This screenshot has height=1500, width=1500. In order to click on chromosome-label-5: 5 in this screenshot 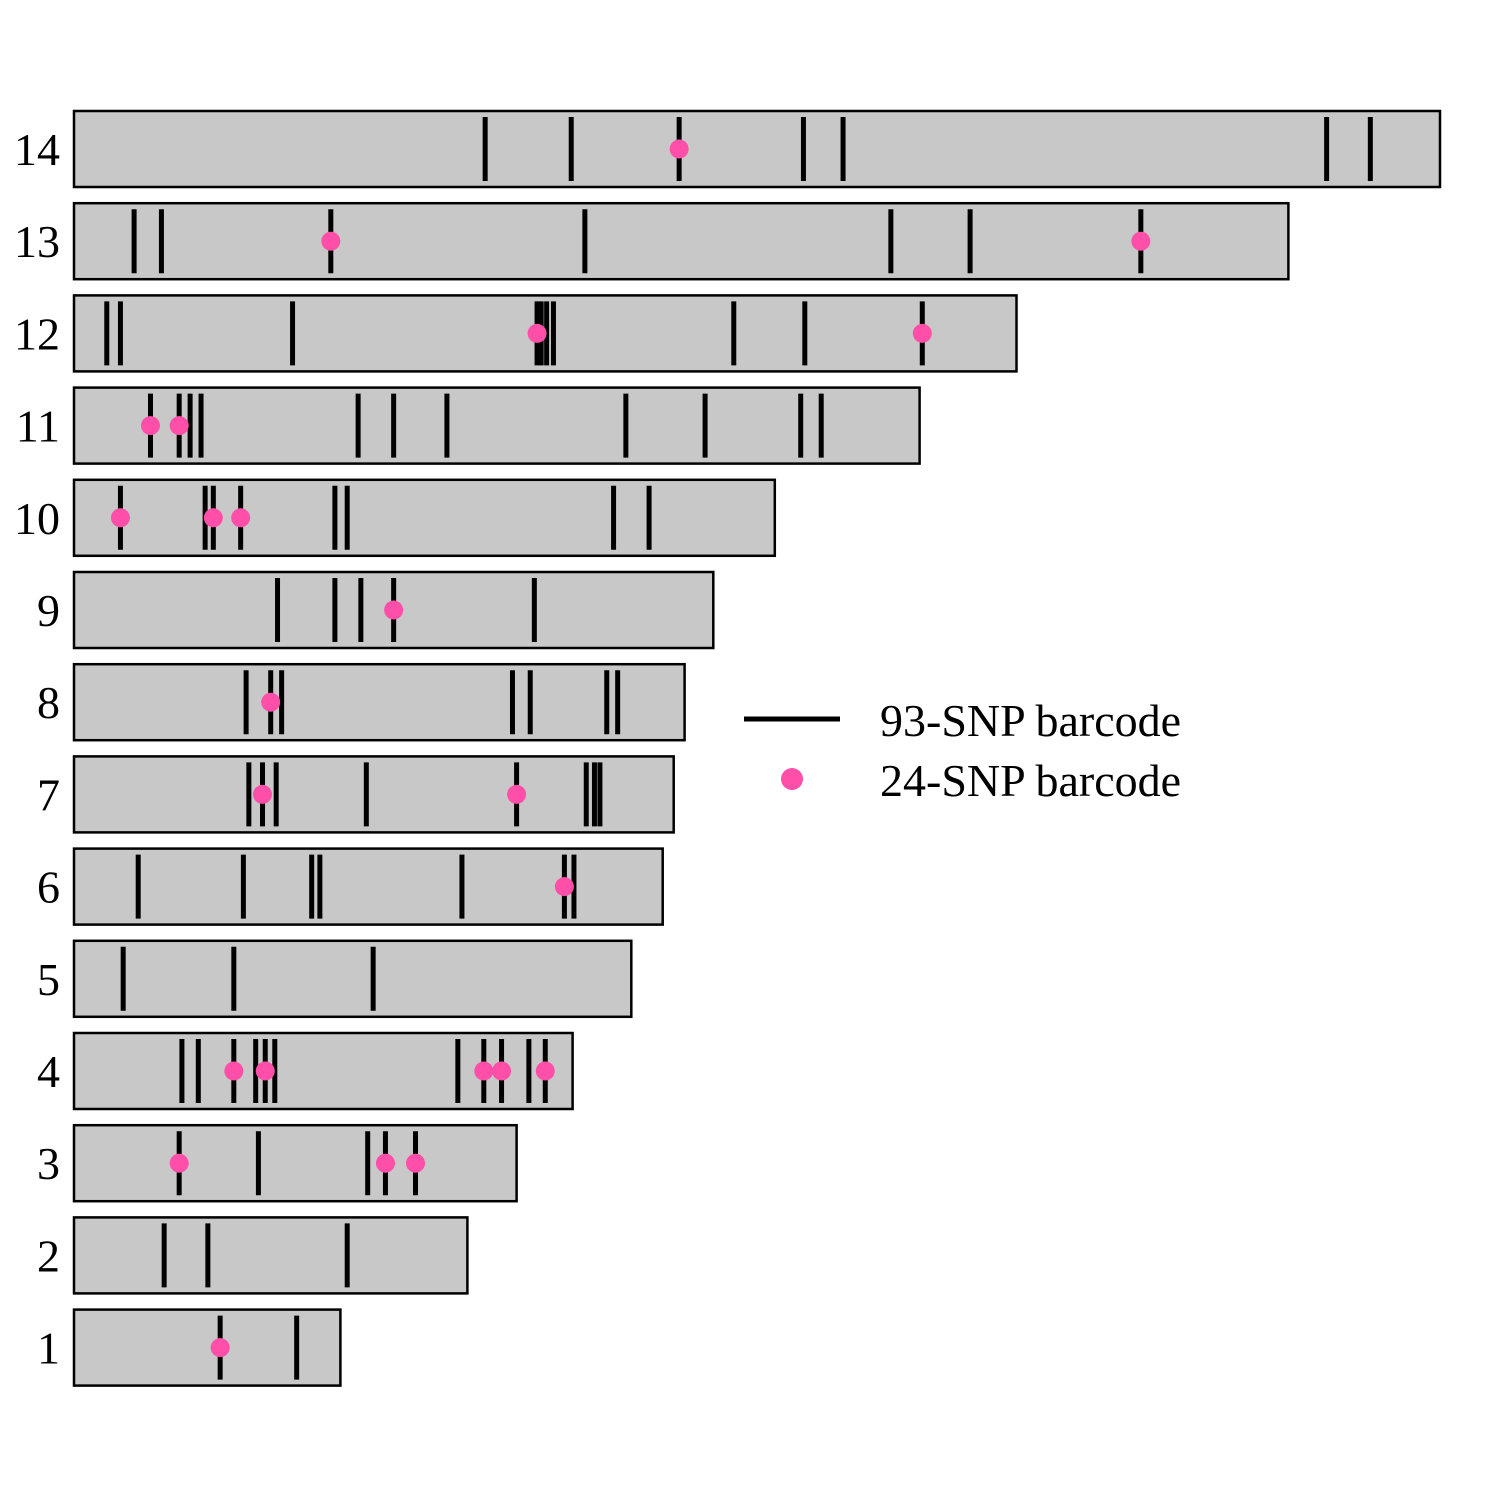, I will do `click(48, 979)`.